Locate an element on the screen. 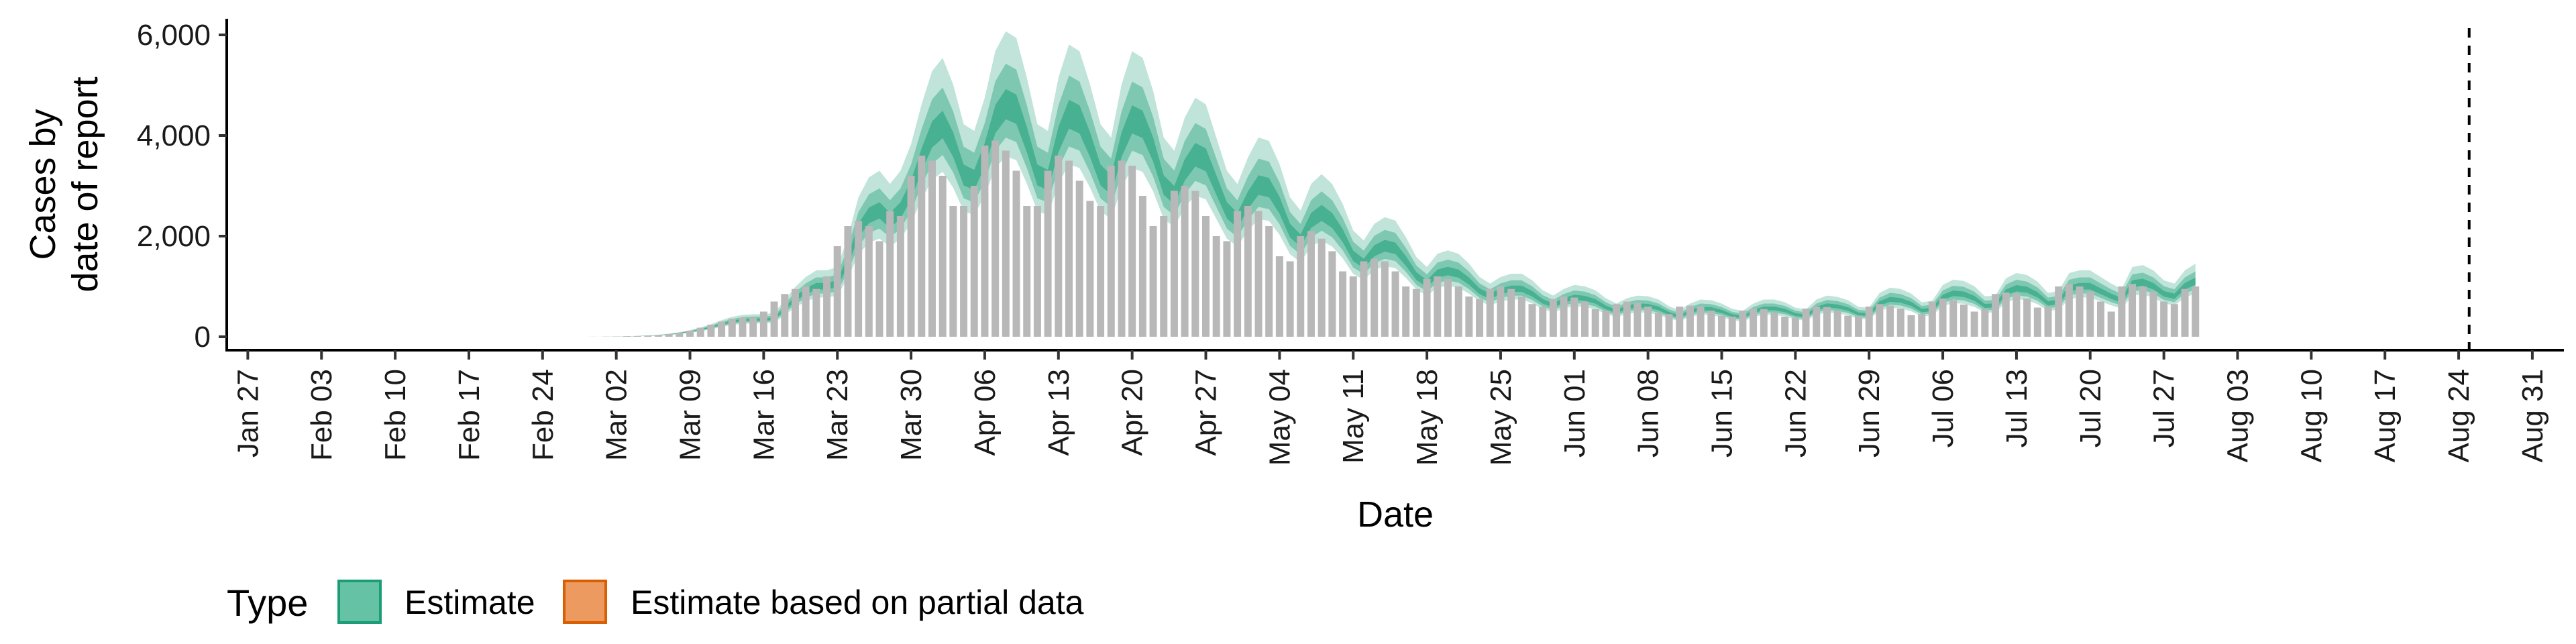  y-axis-title-line-2: date of report is located at coordinates (85, 184).